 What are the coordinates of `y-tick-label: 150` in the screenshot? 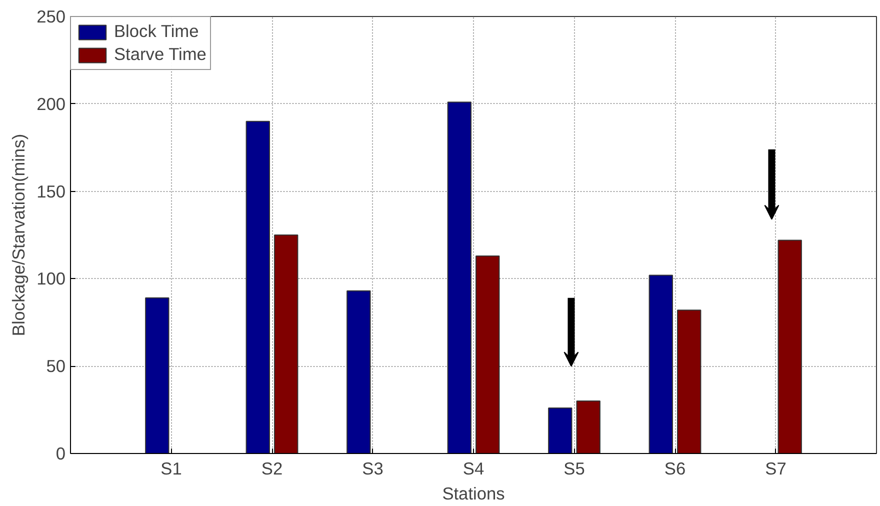 It's located at (51, 191).